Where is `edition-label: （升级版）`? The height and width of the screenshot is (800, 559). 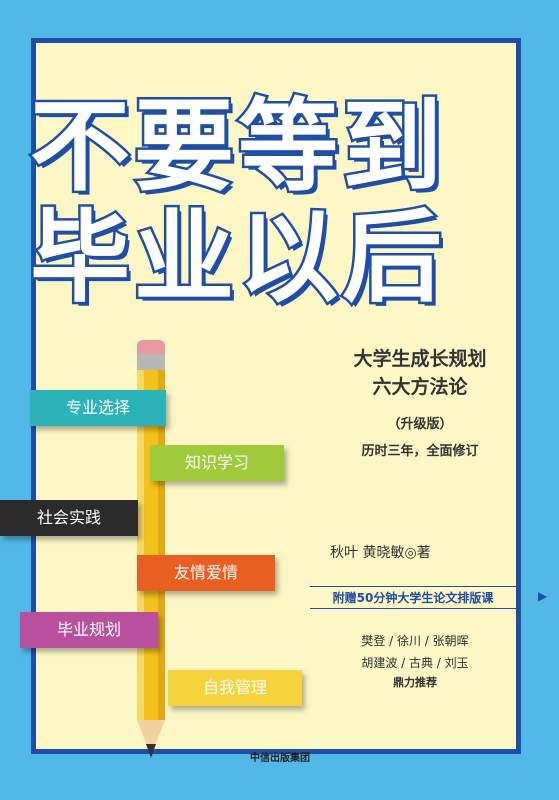 edition-label: （升级版） is located at coordinates (420, 424).